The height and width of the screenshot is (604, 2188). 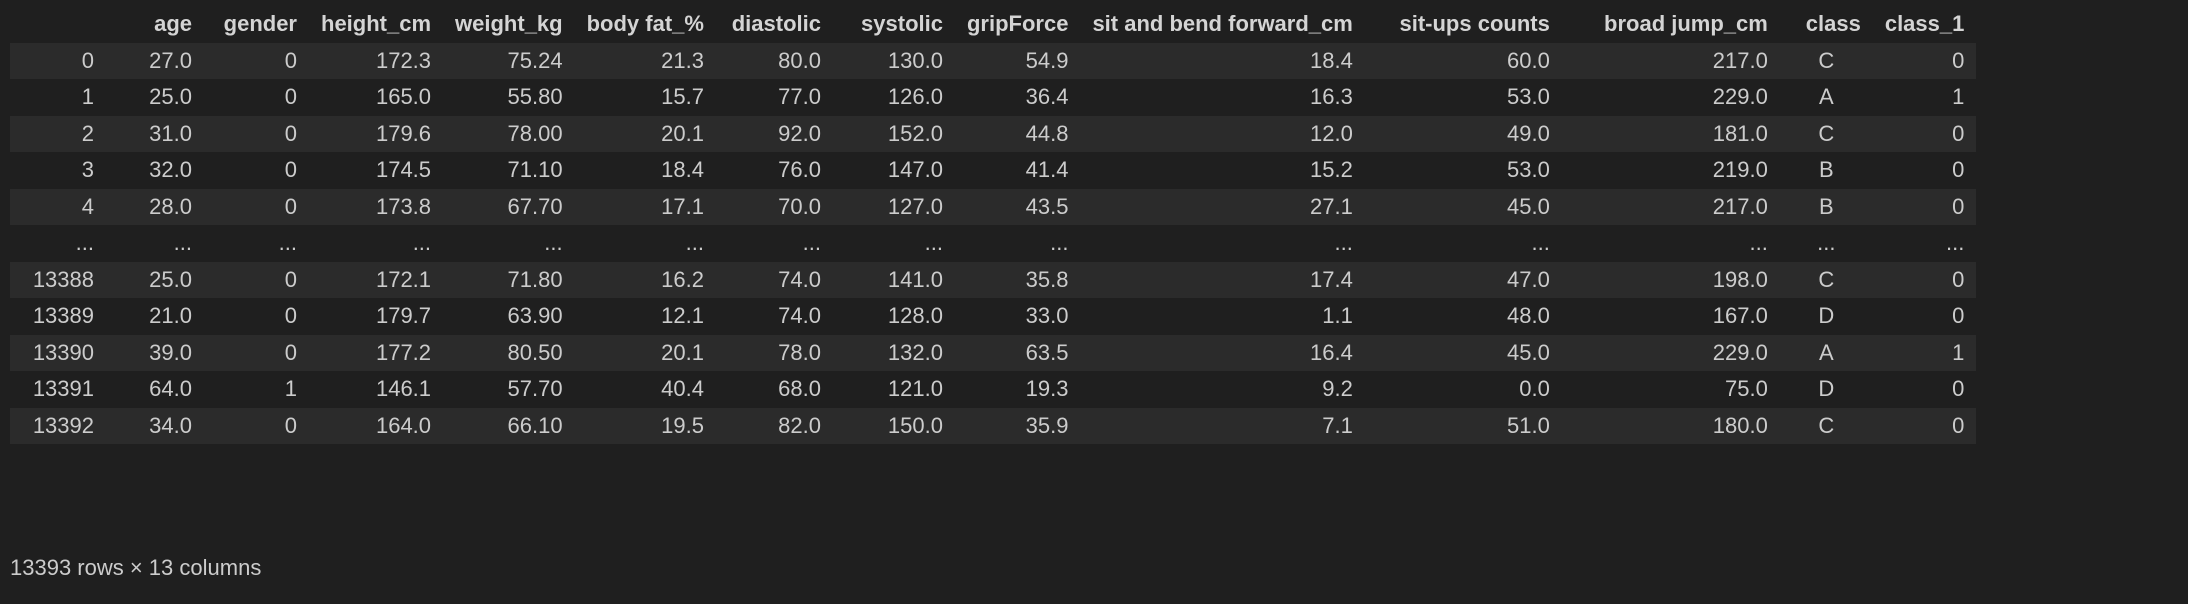 What do you see at coordinates (1331, 133) in the screenshot?
I see `table-cell: 12.0` at bounding box center [1331, 133].